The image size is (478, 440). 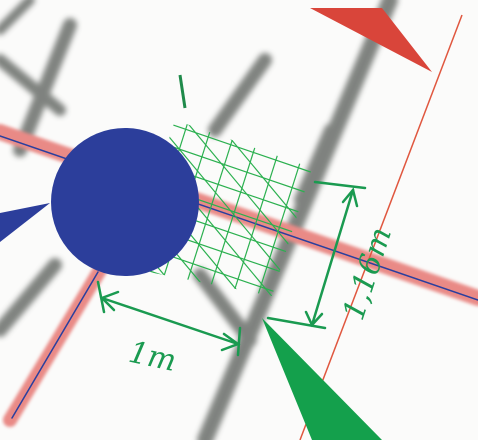 What do you see at coordinates (371, 40) in the screenshot?
I see `red-marker` at bounding box center [371, 40].